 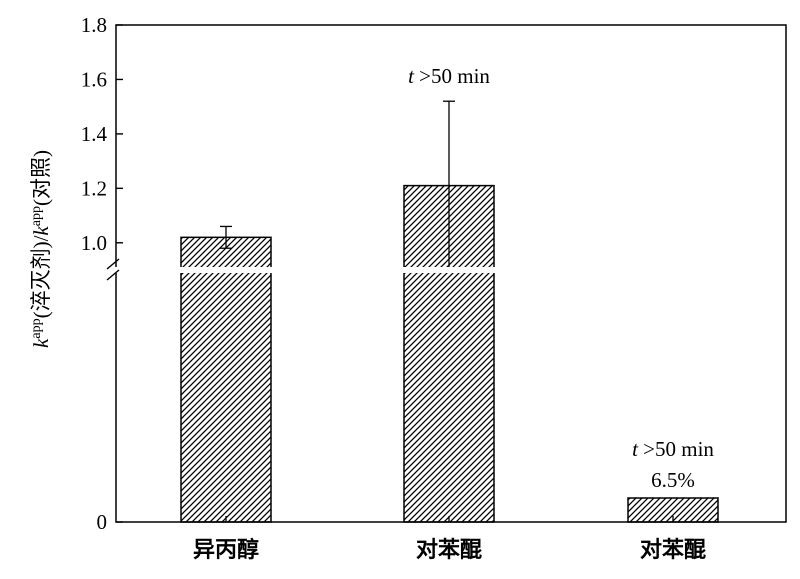 What do you see at coordinates (94, 188) in the screenshot?
I see `y-tick-label-2: 1.2` at bounding box center [94, 188].